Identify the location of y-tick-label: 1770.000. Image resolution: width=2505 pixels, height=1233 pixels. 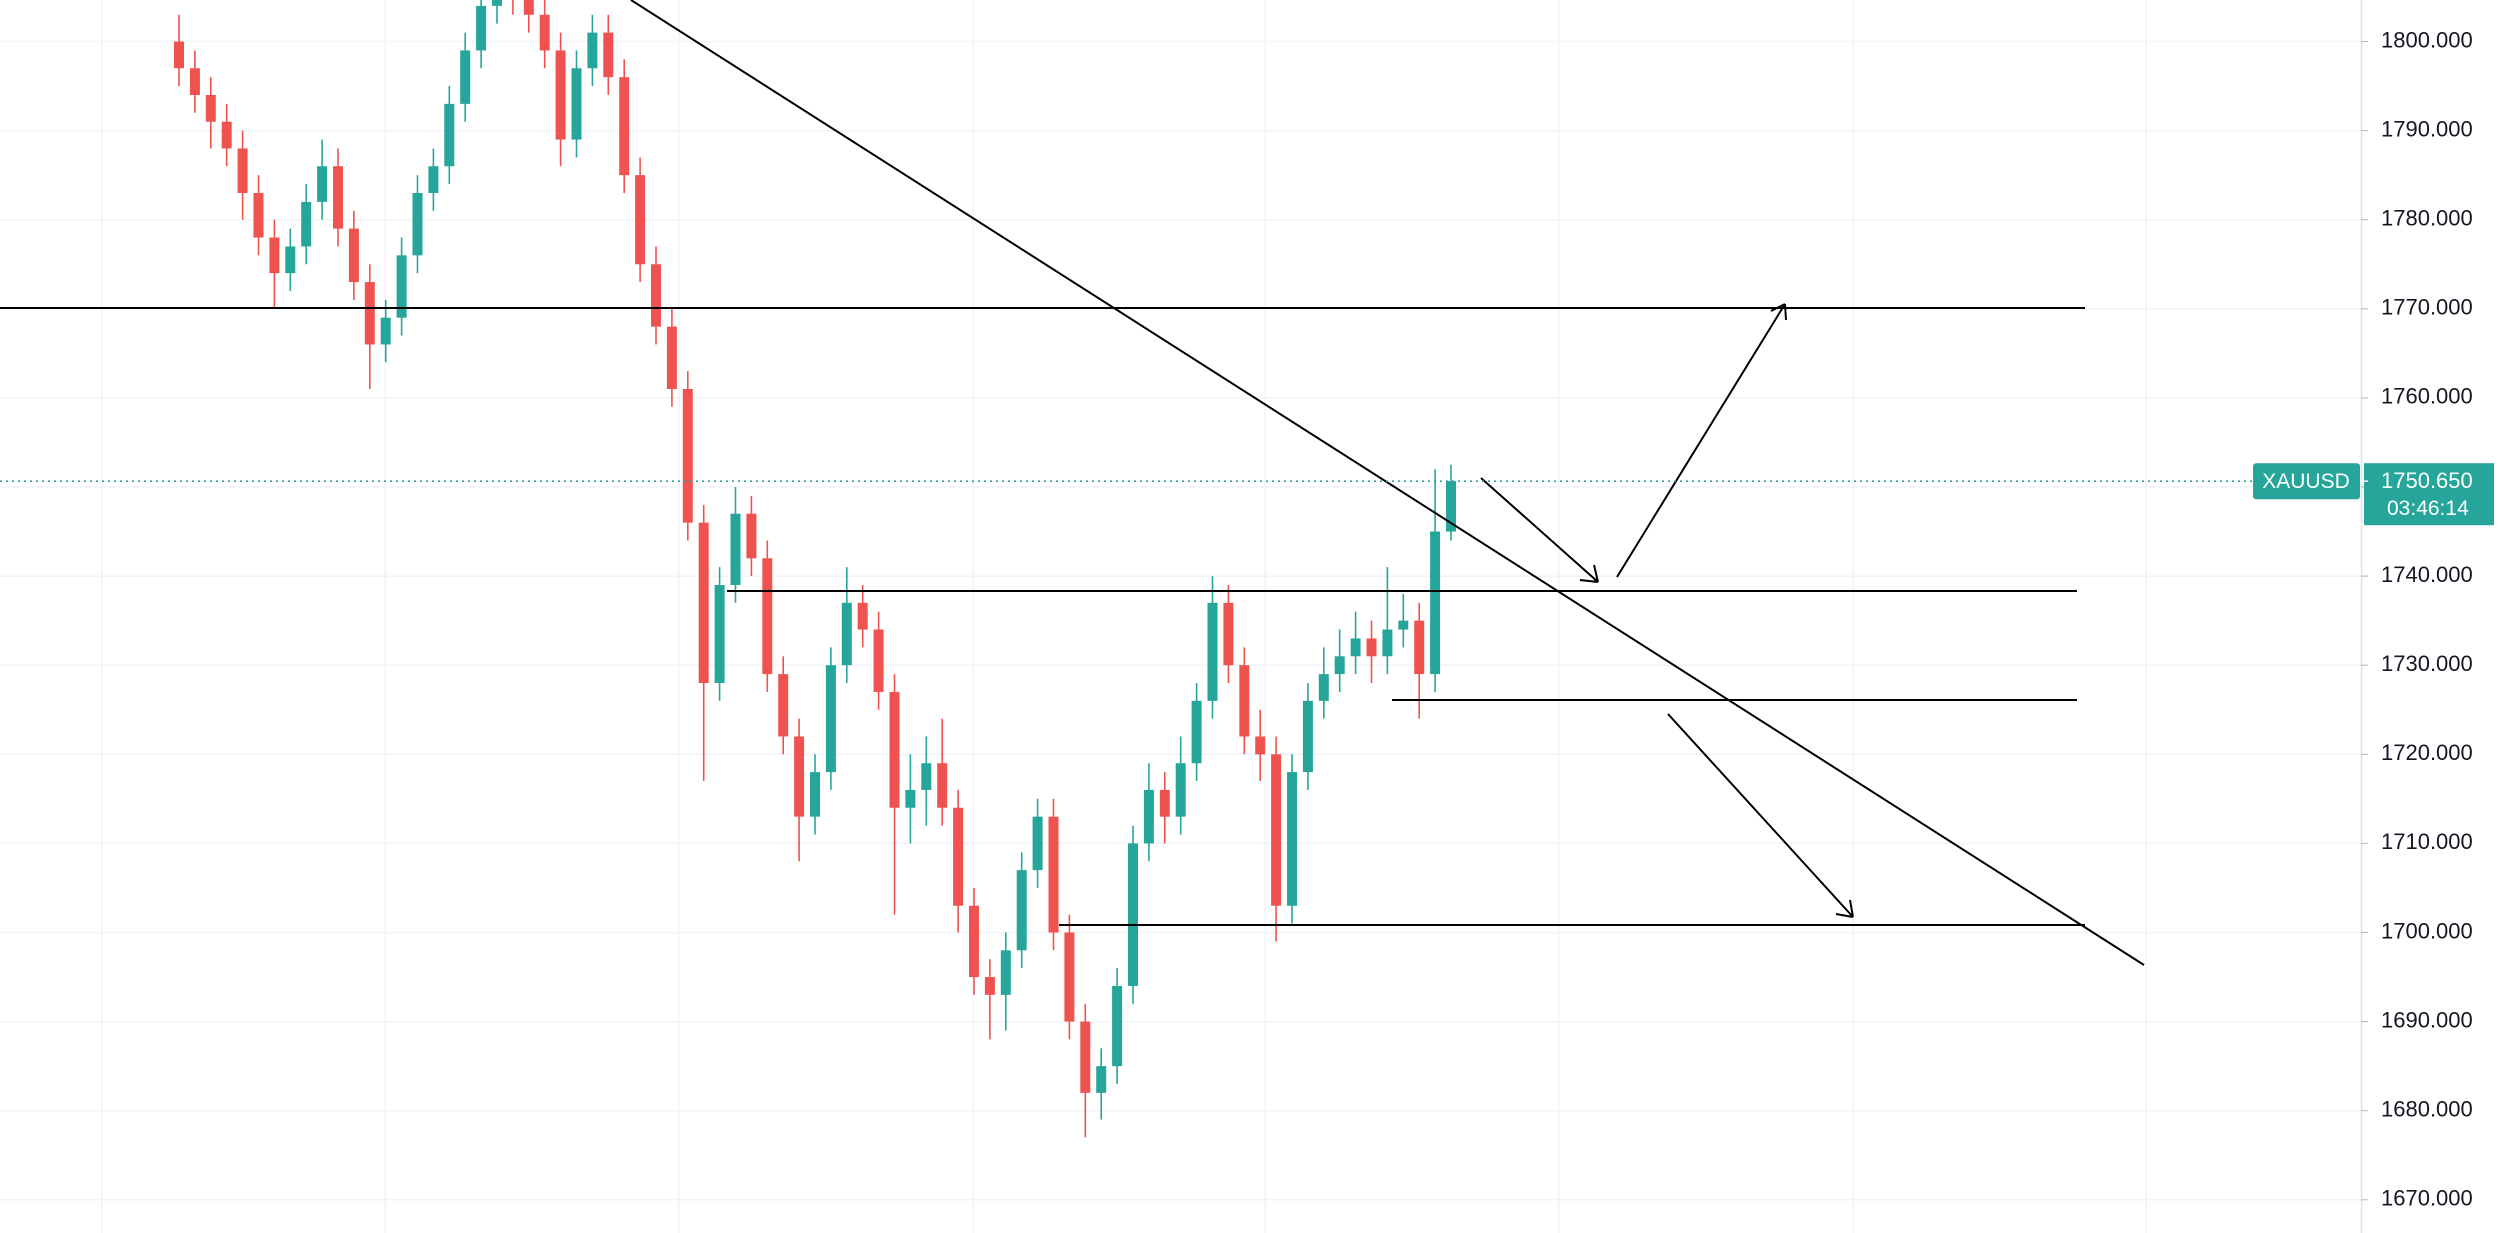
(2427, 307).